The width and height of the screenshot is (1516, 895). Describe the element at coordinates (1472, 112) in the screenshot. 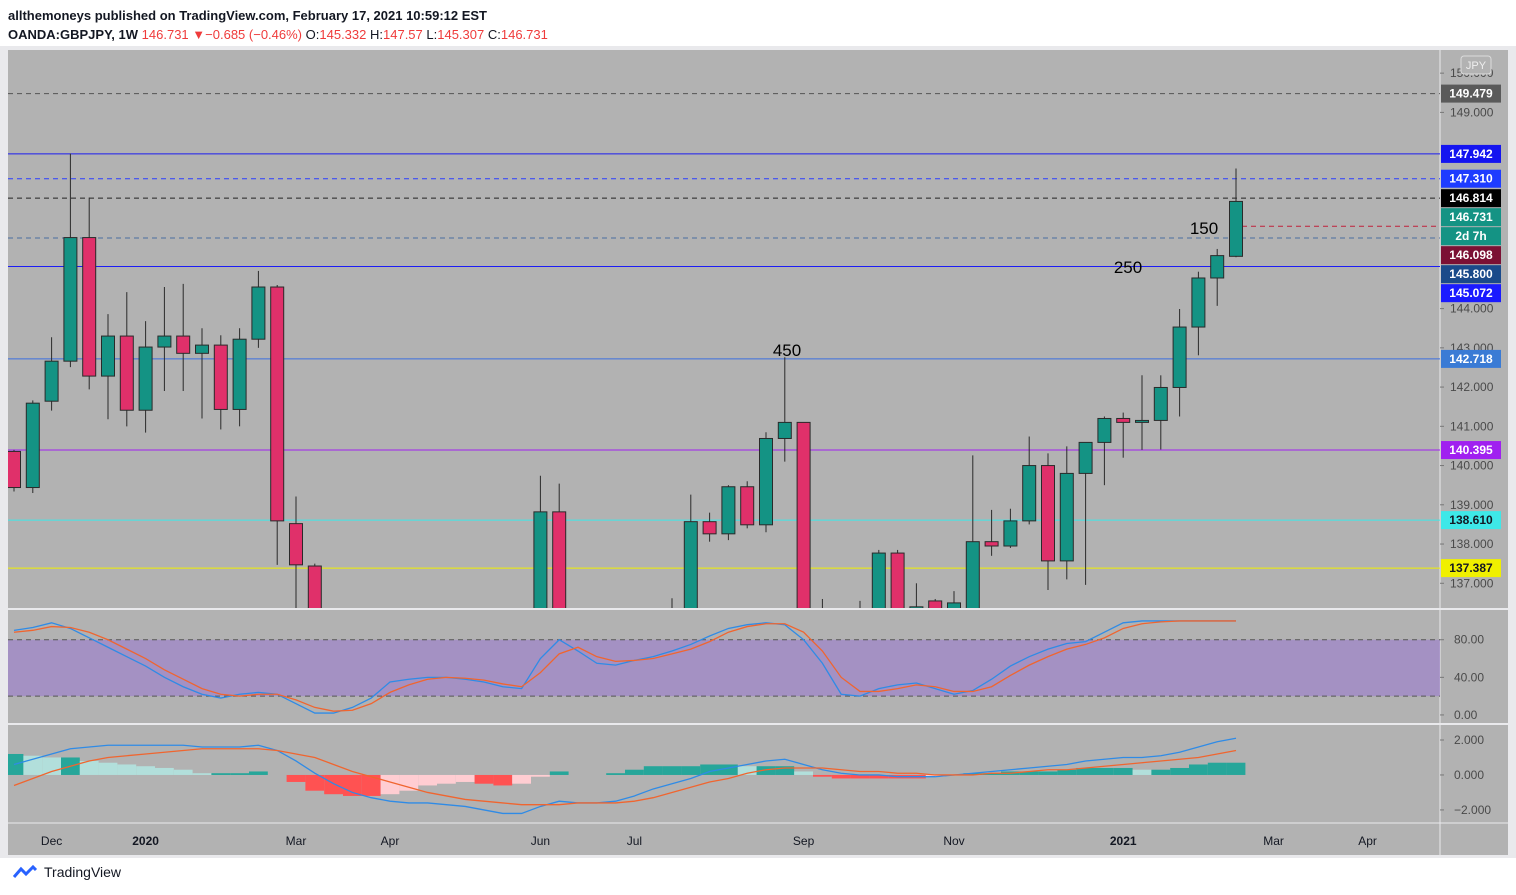

I see `y-tick-label: 149.000` at that location.